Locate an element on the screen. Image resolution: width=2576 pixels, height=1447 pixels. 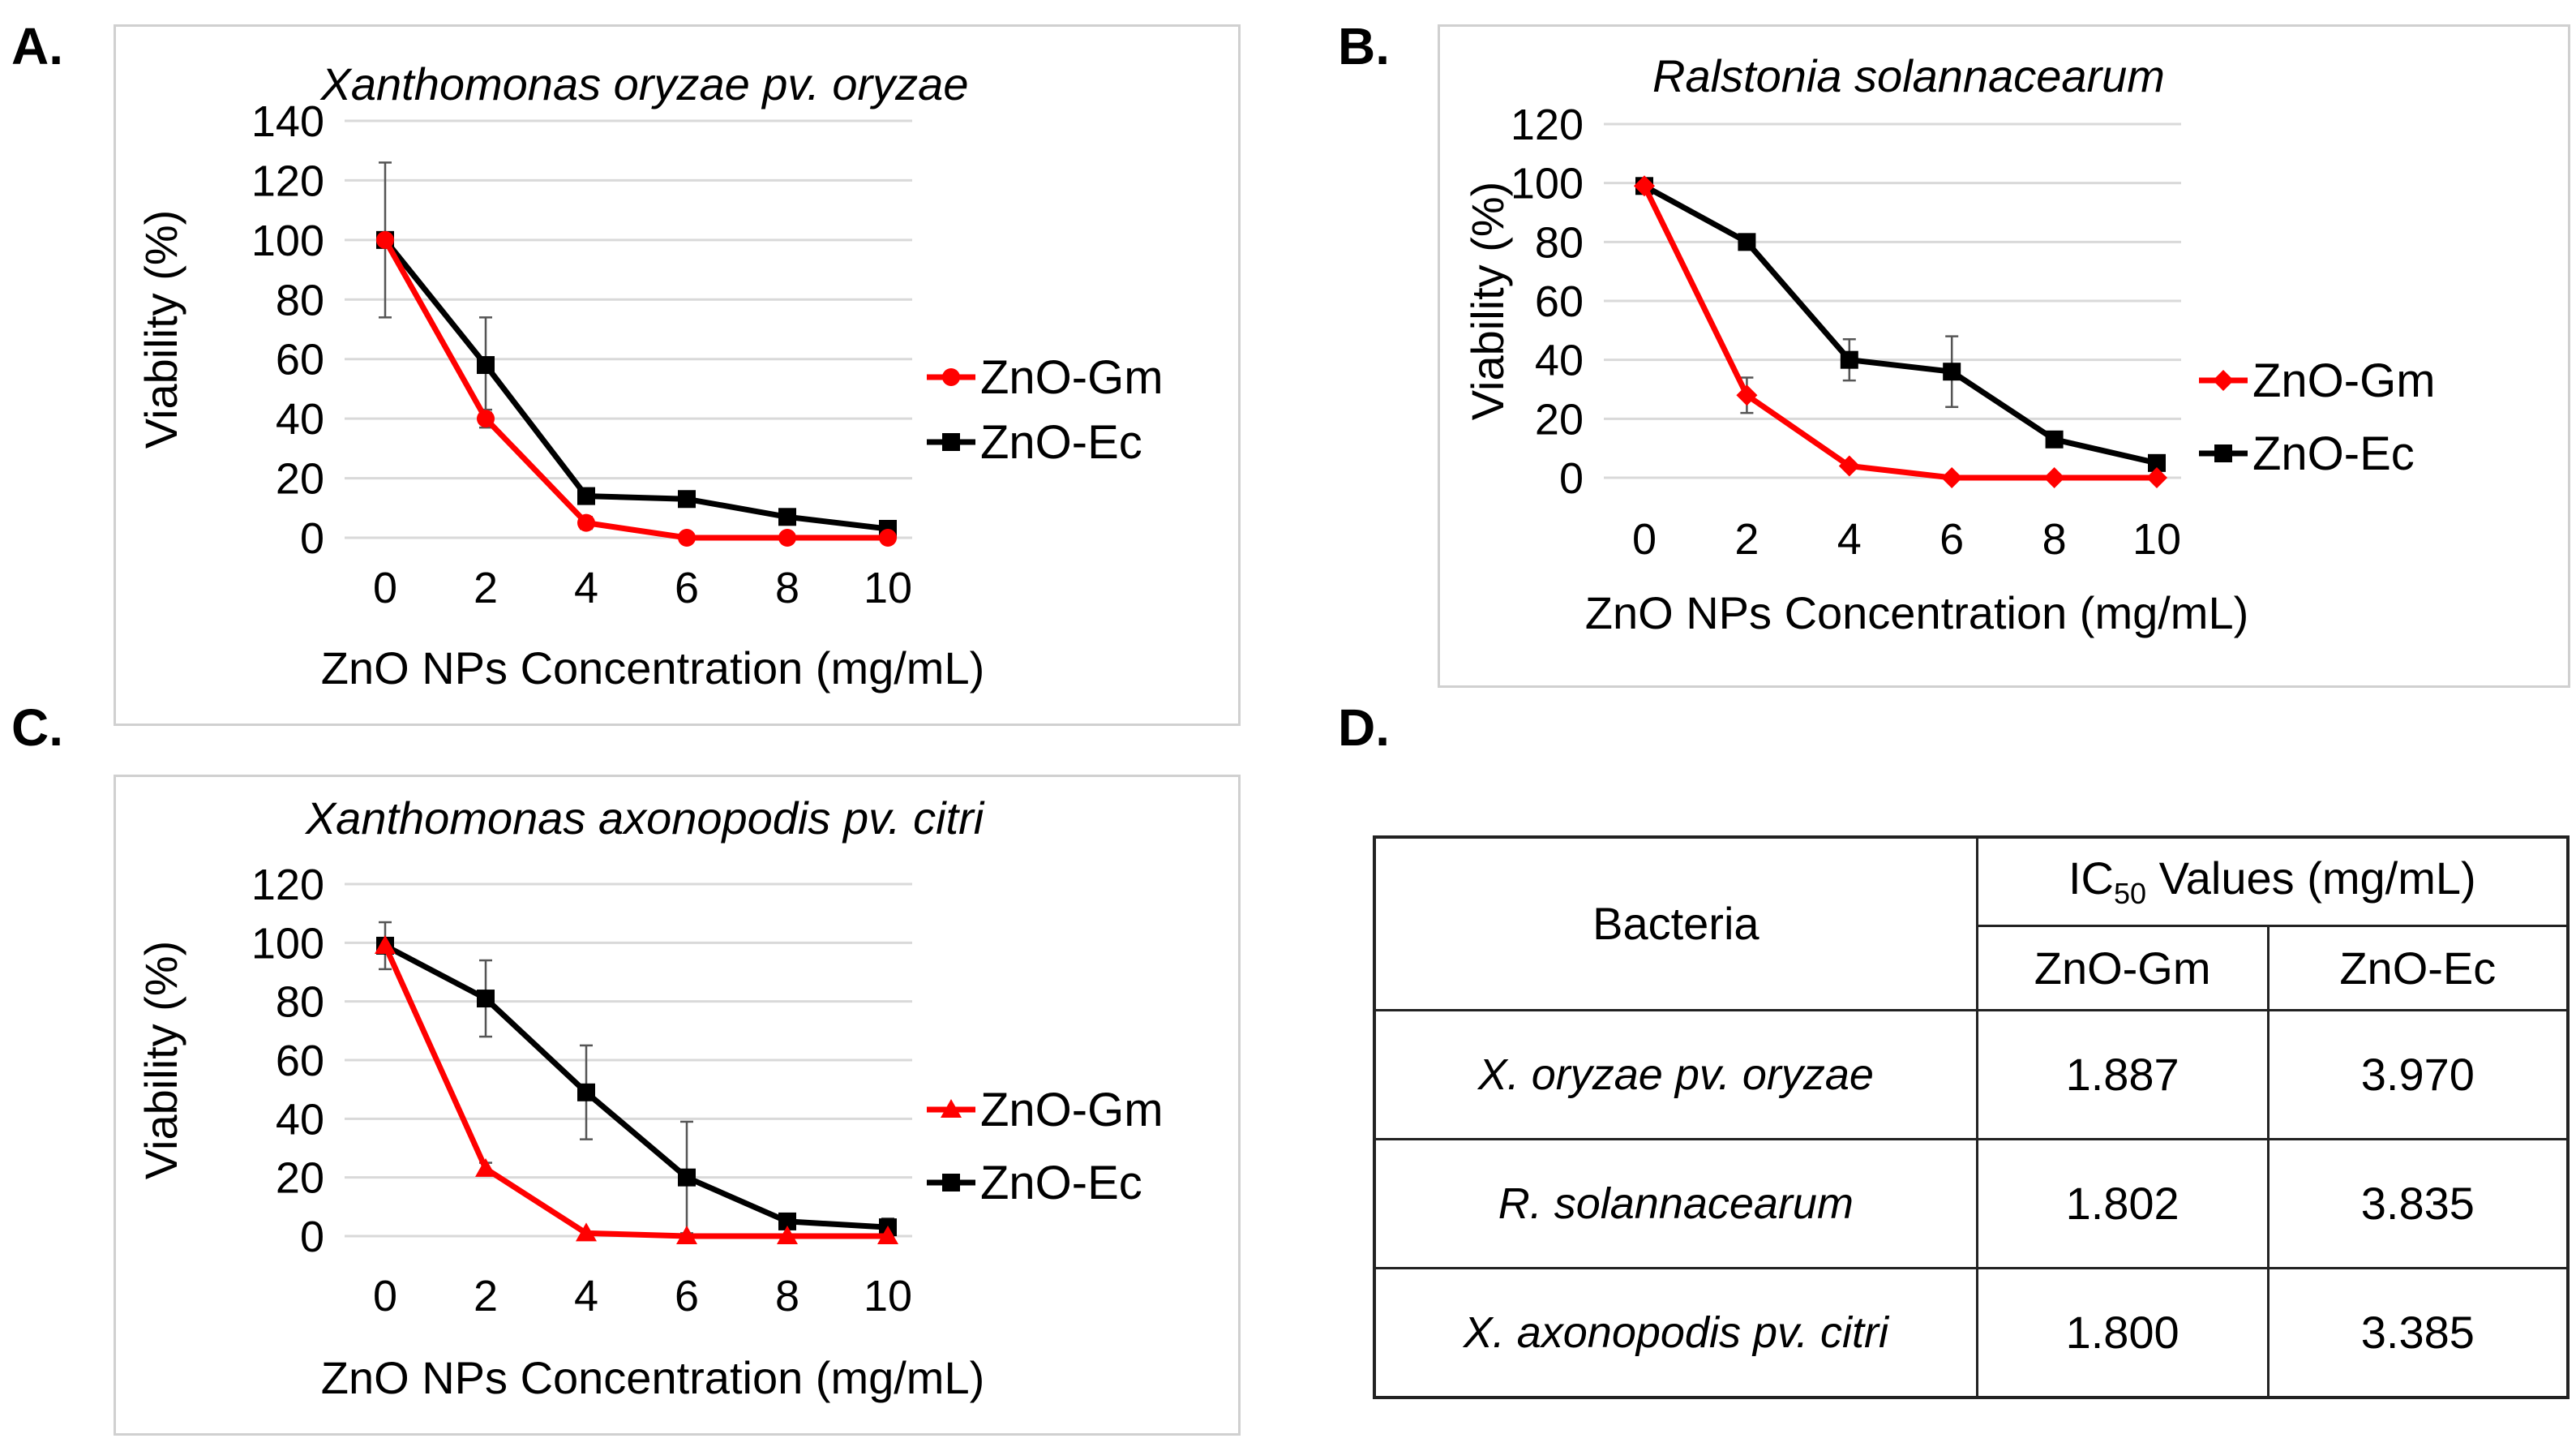
header-bacteria: Bacteria is located at coordinates (1675, 923).